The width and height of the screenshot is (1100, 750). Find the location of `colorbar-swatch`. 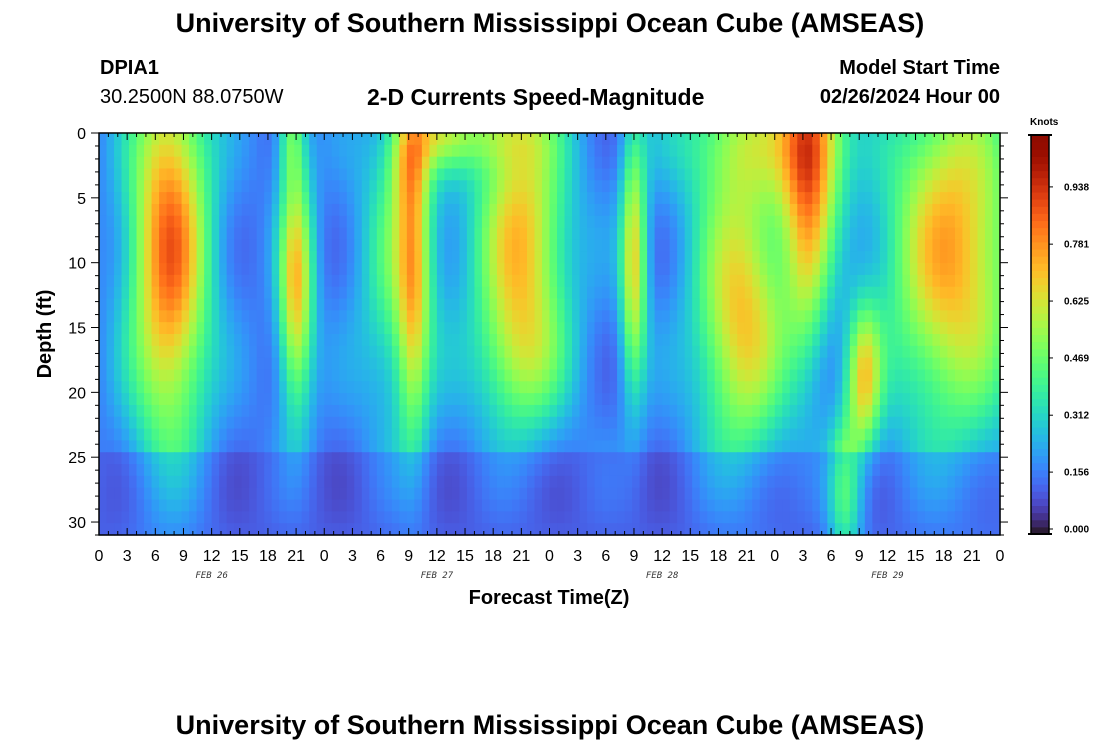

colorbar-swatch is located at coordinates (1040, 310).